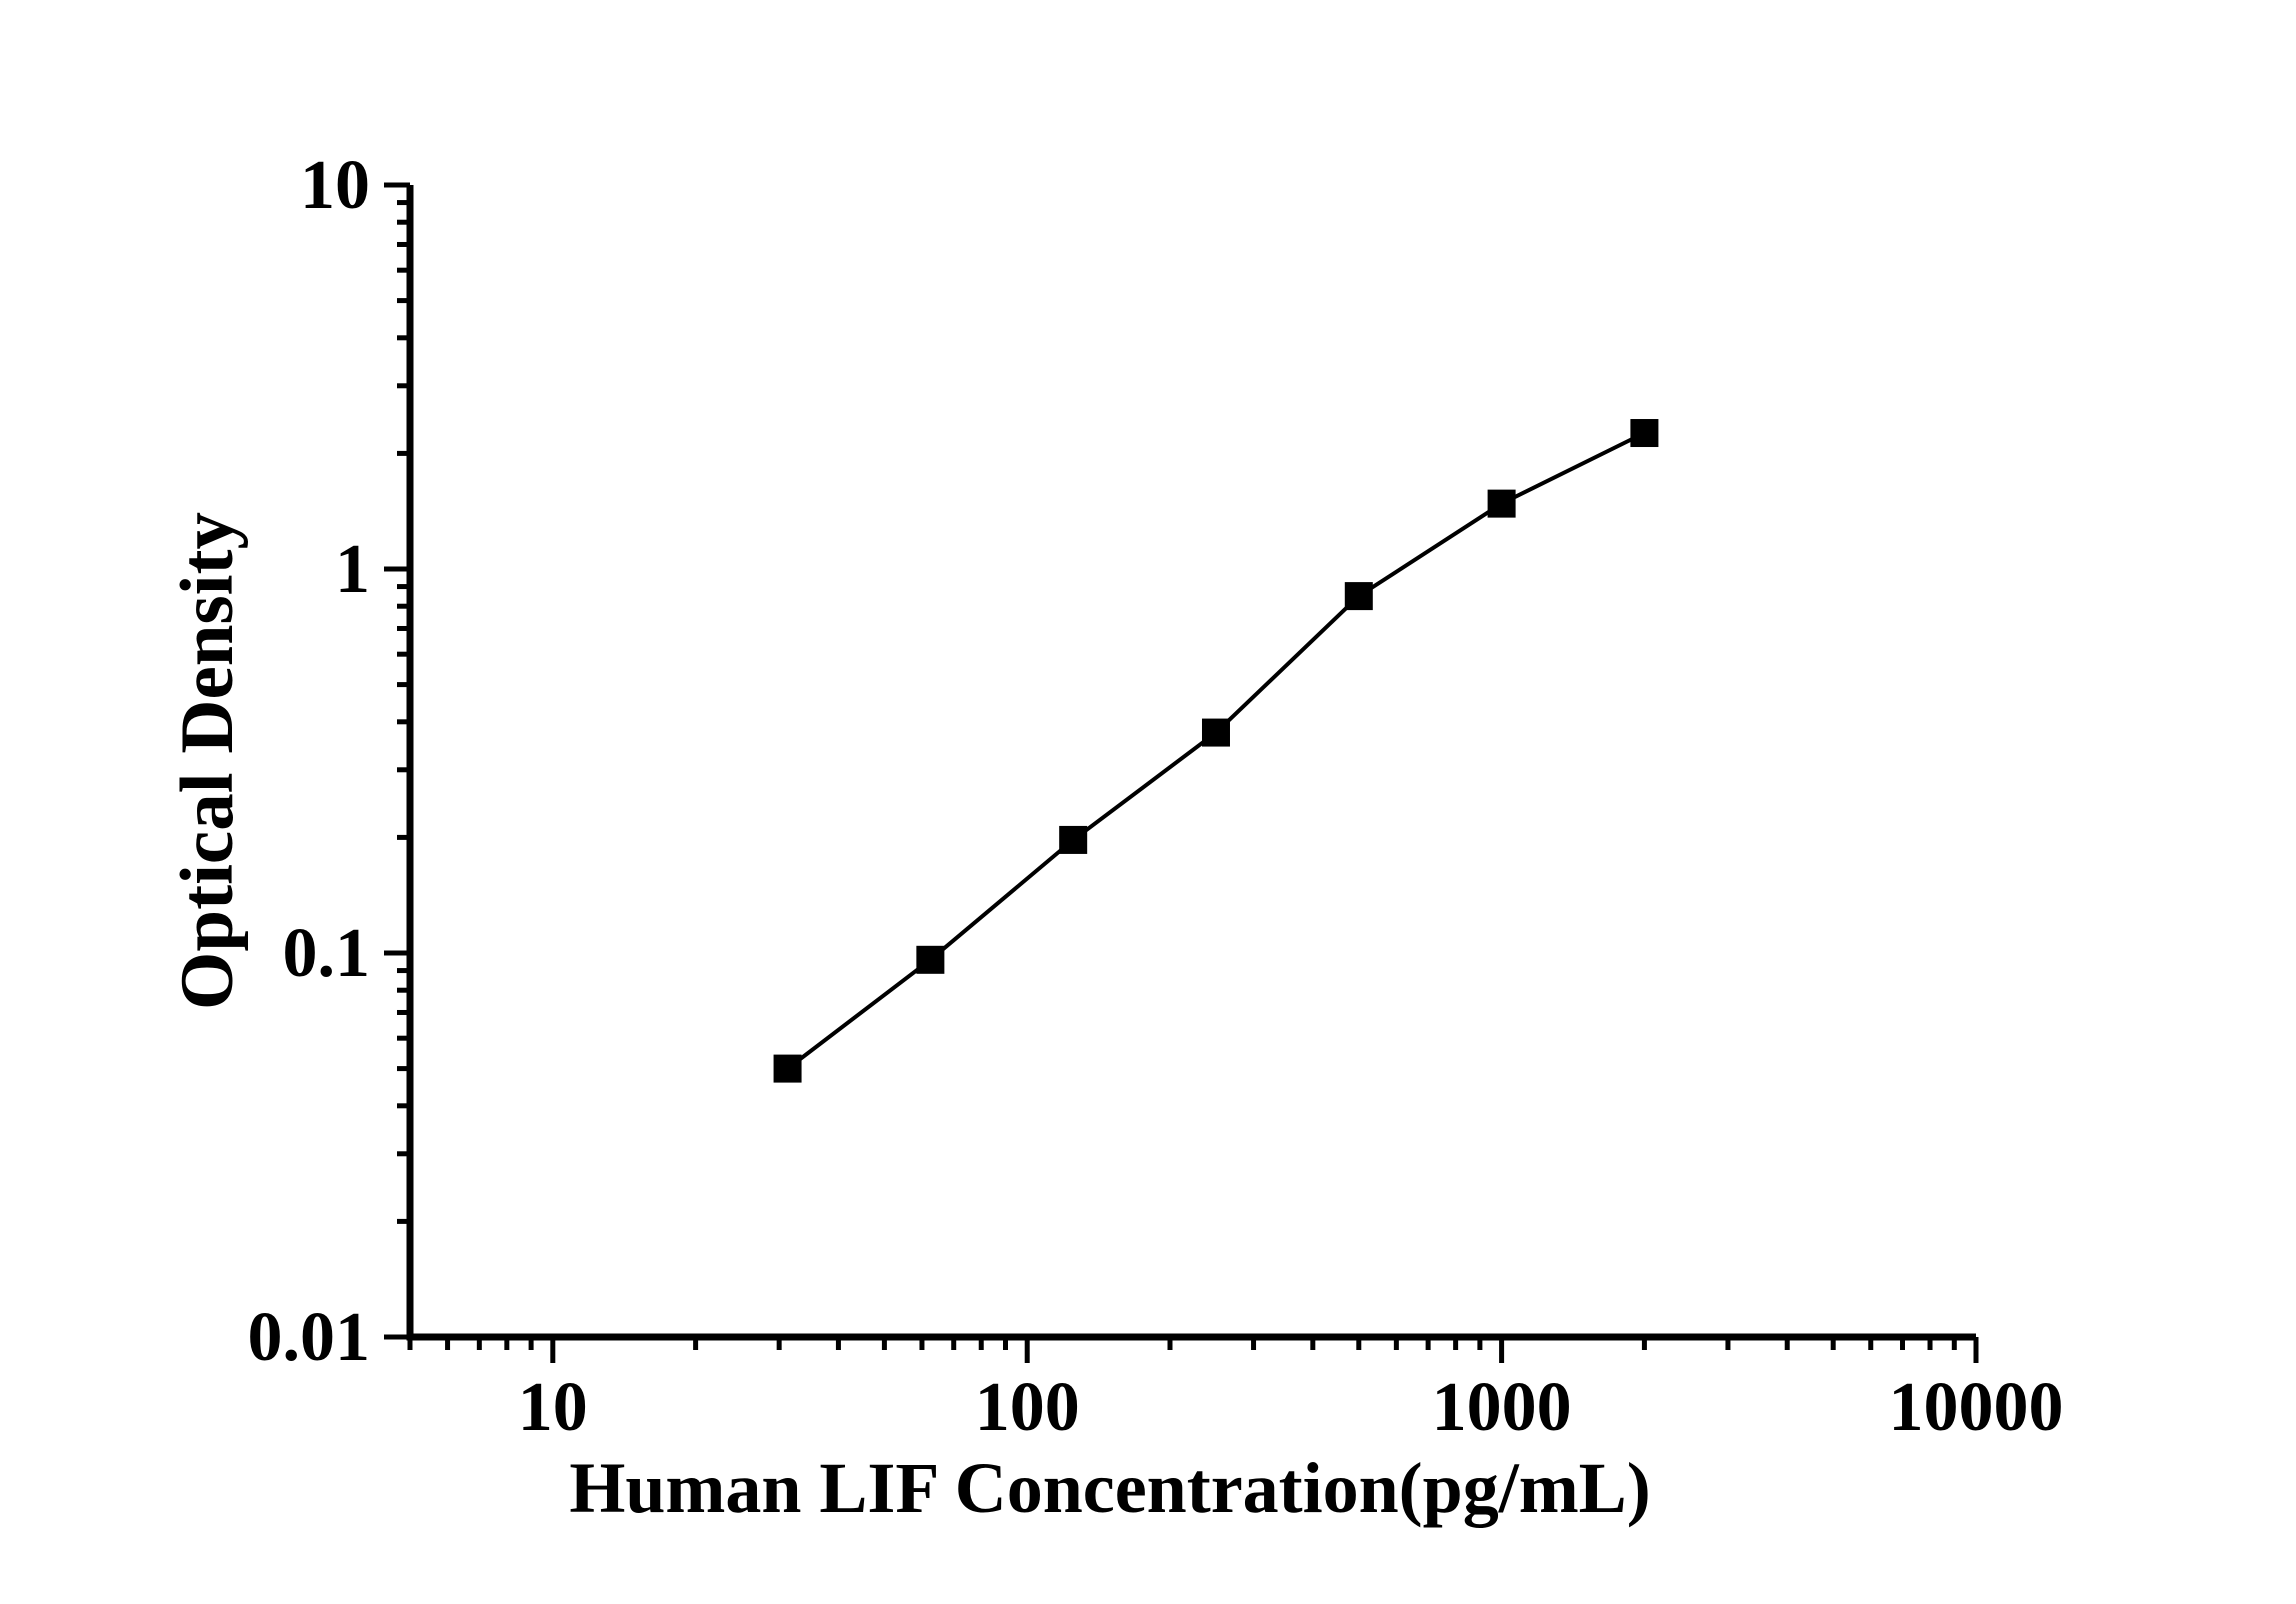 The width and height of the screenshot is (2296, 1604). Describe the element at coordinates (1109, 1488) in the screenshot. I see `x-axis-title: Human LIF Concentration(pg/mL)` at that location.